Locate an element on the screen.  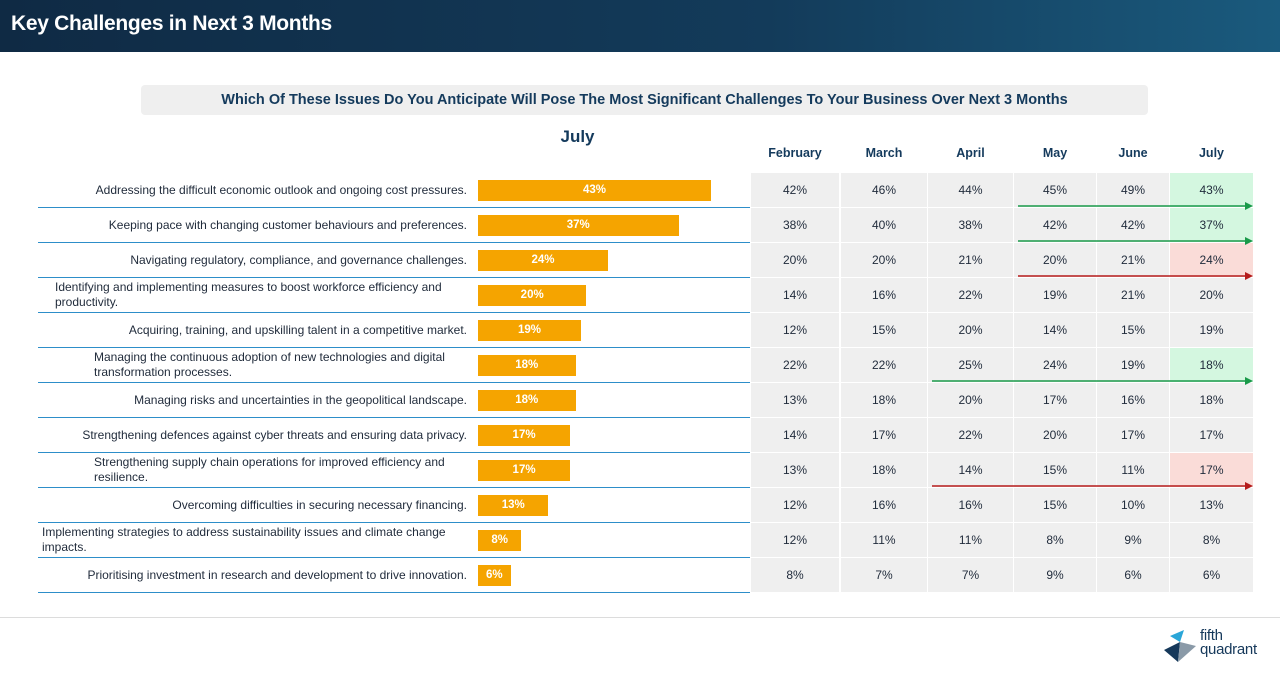
month-header-february: February is located at coordinates (795, 153).